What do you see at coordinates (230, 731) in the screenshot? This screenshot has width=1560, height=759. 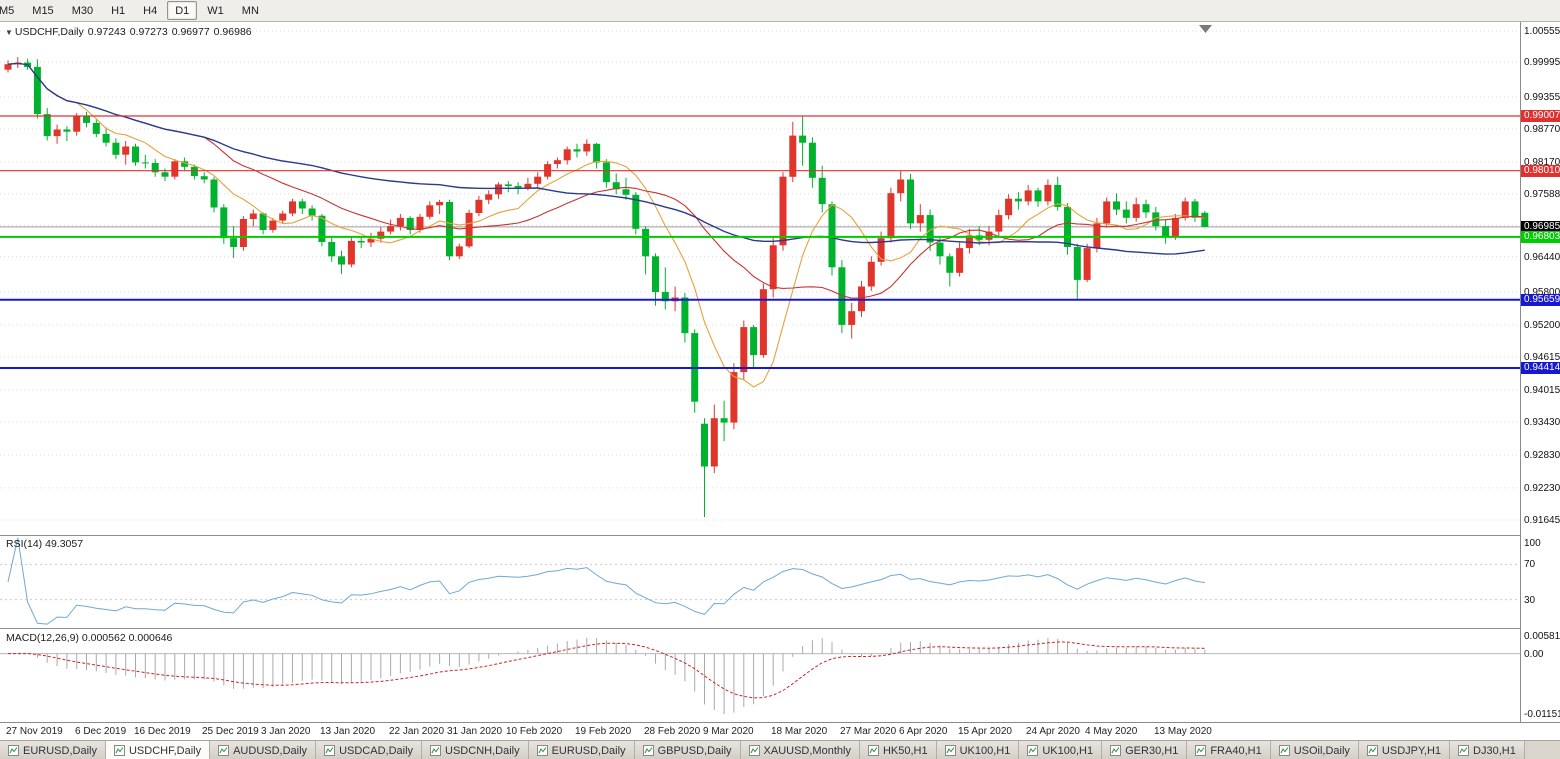 I see `date-label: 25 Dec 2019` at bounding box center [230, 731].